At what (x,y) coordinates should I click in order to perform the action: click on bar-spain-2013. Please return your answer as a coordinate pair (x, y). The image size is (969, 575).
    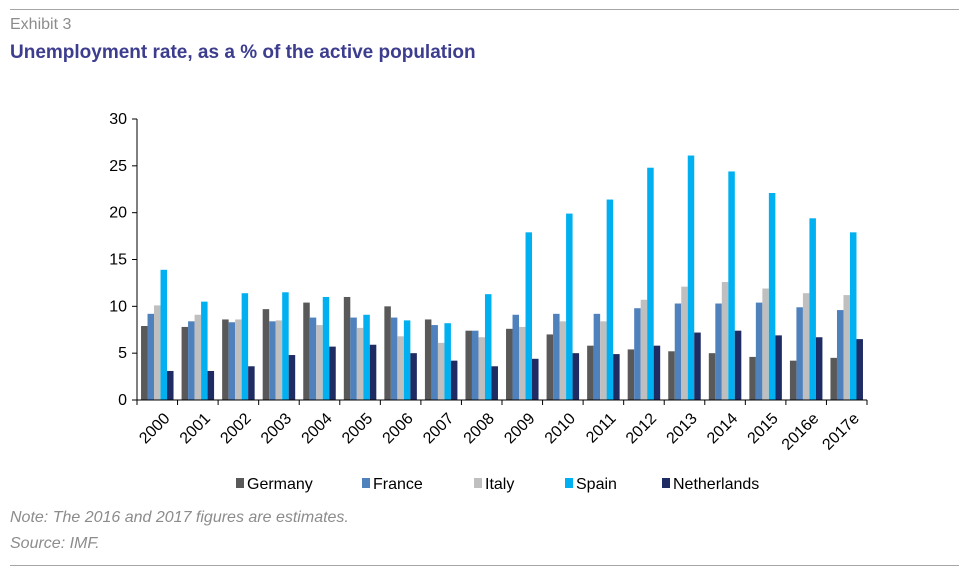
    Looking at the image, I should click on (691, 277).